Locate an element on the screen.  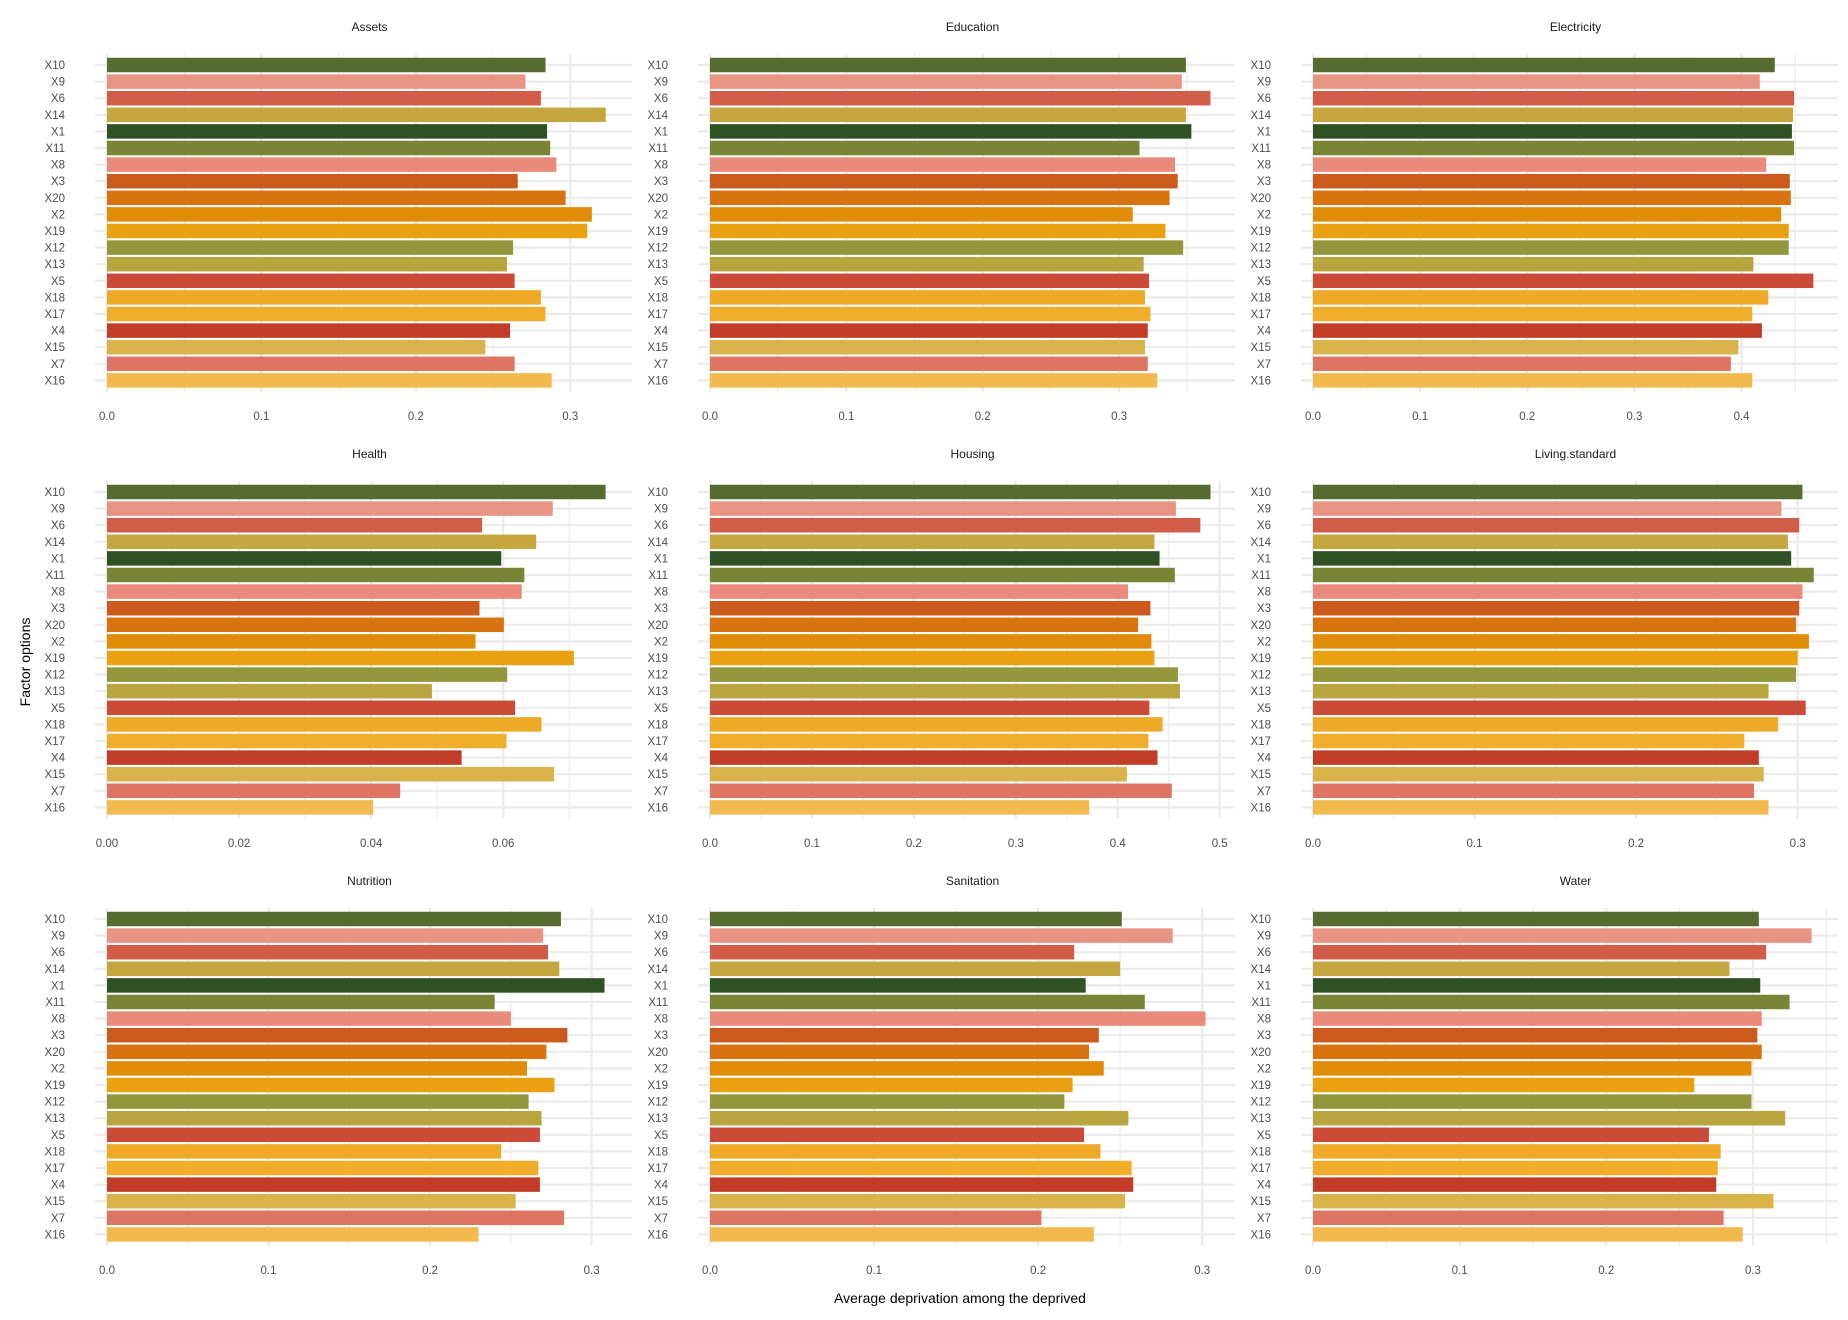
bar-x7 is located at coordinates (929, 364).